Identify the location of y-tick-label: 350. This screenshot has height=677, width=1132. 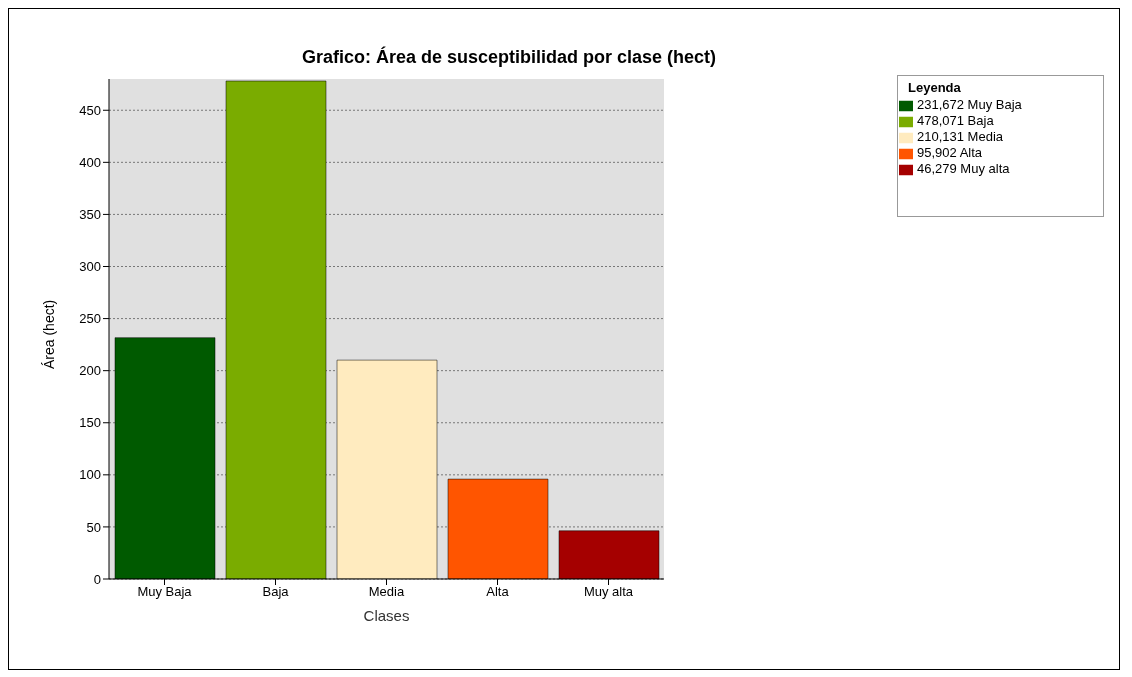
(90, 215).